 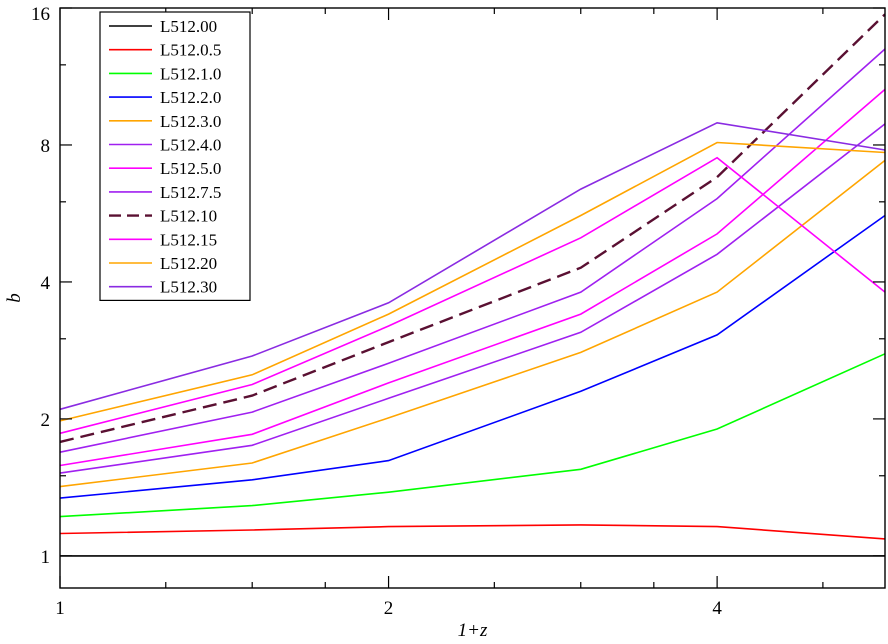 What do you see at coordinates (190, 73) in the screenshot?
I see `legend-label: L512.1.0` at bounding box center [190, 73].